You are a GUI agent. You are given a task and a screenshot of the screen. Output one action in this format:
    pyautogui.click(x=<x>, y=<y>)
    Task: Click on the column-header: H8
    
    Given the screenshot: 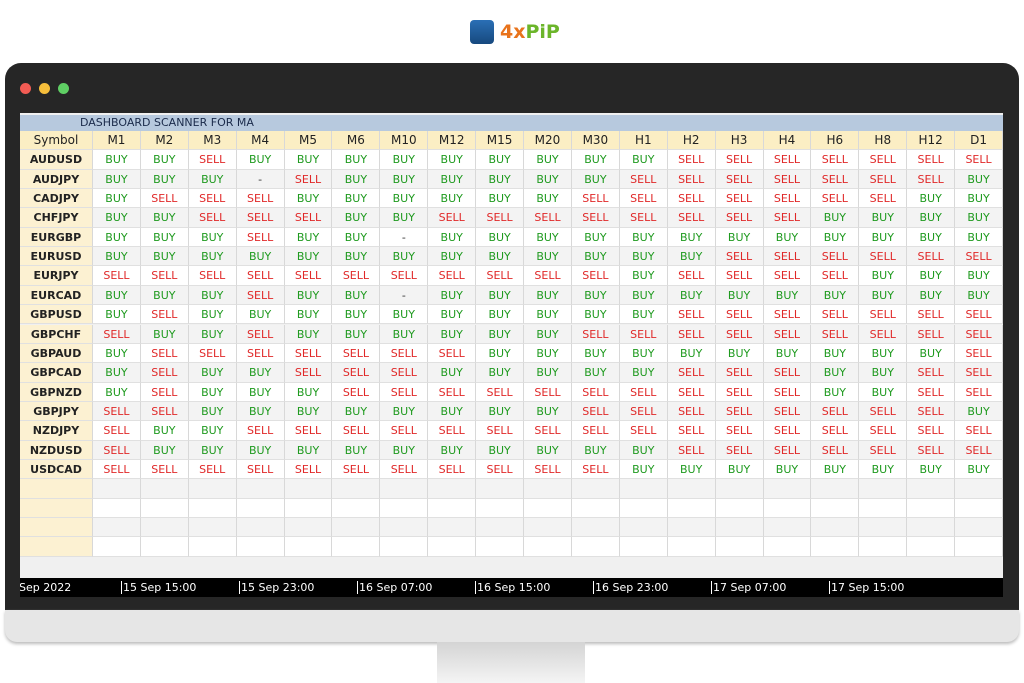 What is the action you would take?
    pyautogui.click(x=883, y=141)
    